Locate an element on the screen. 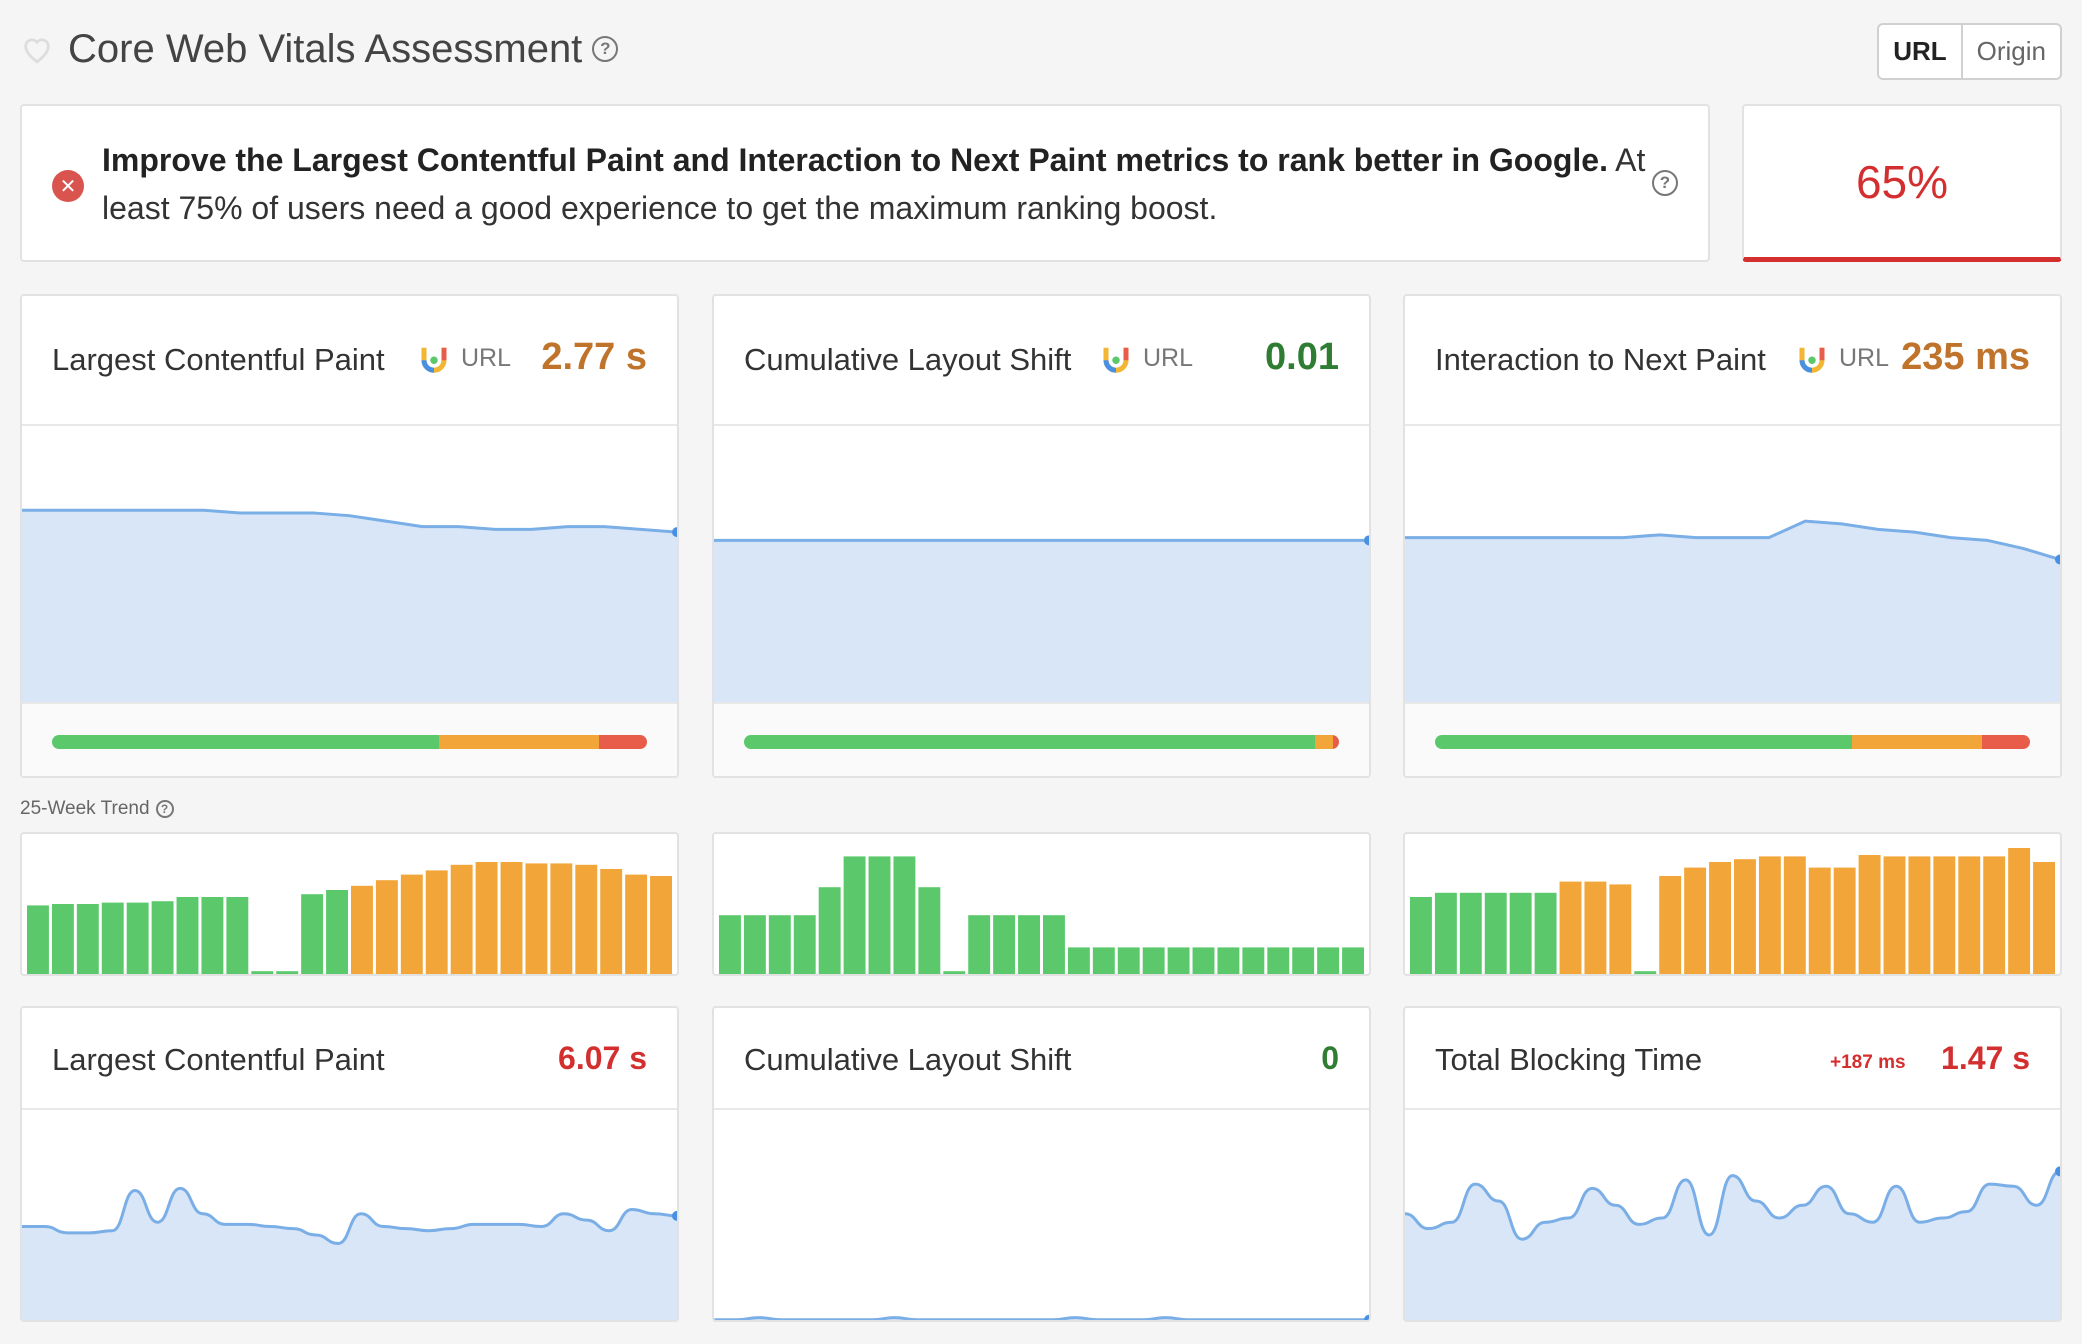 This screenshot has height=1344, width=2082. trend-box-cumulative-layout-shift is located at coordinates (1041, 904).